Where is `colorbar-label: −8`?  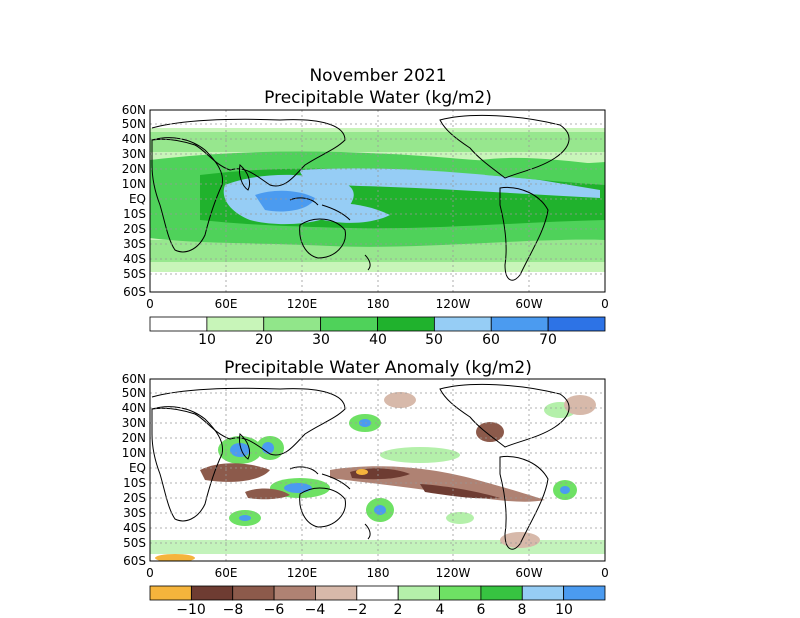
colorbar-label: −8 is located at coordinates (233, 610).